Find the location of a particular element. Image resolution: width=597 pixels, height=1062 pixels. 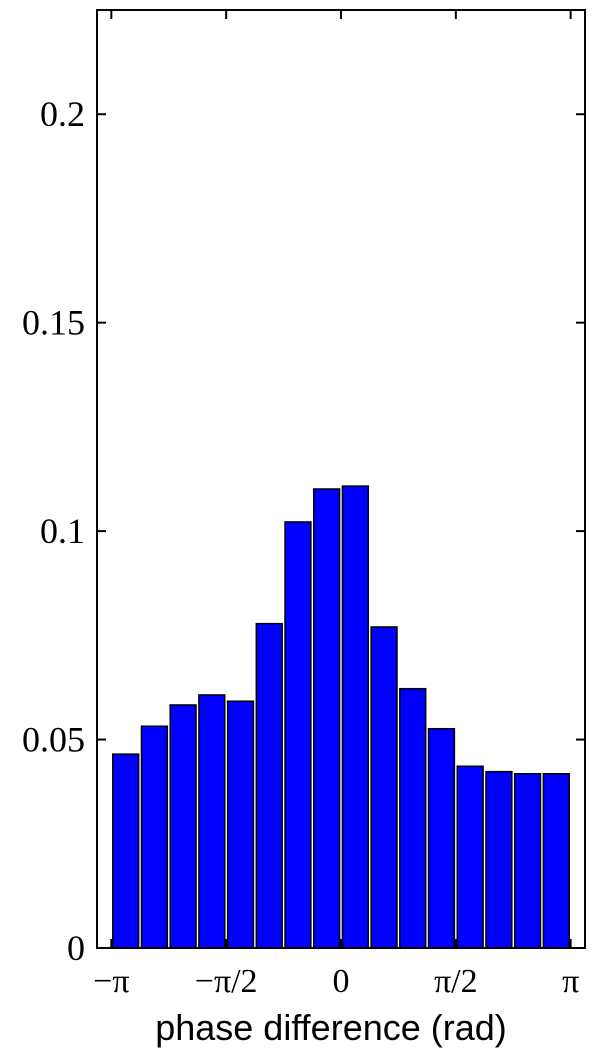

y-tick-label: 0.2 is located at coordinates (62, 114).